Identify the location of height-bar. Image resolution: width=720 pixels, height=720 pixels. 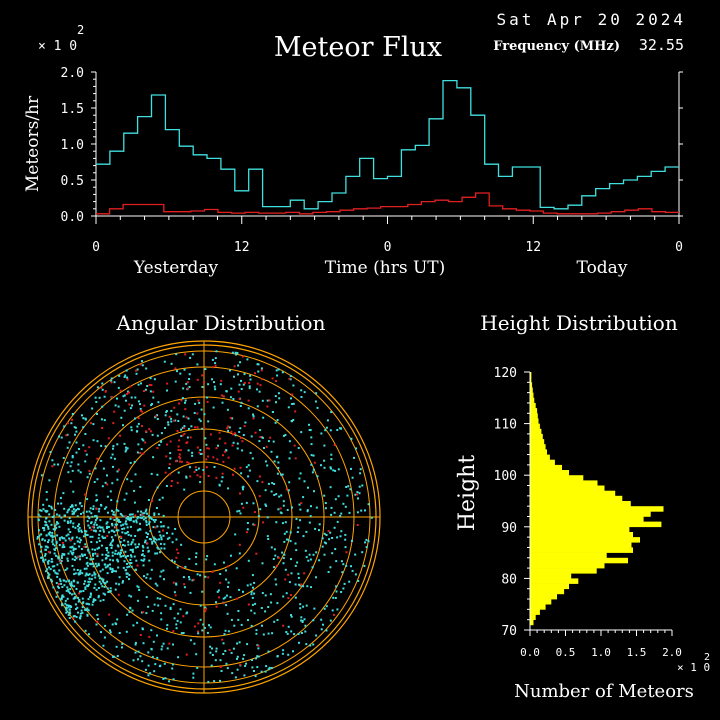
(534, 421).